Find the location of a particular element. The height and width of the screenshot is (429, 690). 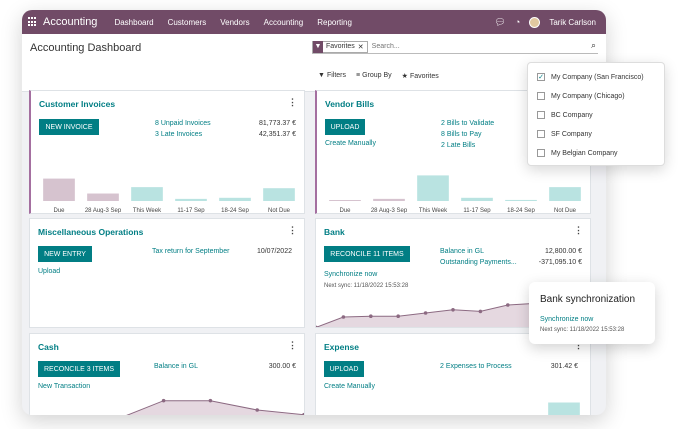

close-icon: ✕ is located at coordinates (360, 47).